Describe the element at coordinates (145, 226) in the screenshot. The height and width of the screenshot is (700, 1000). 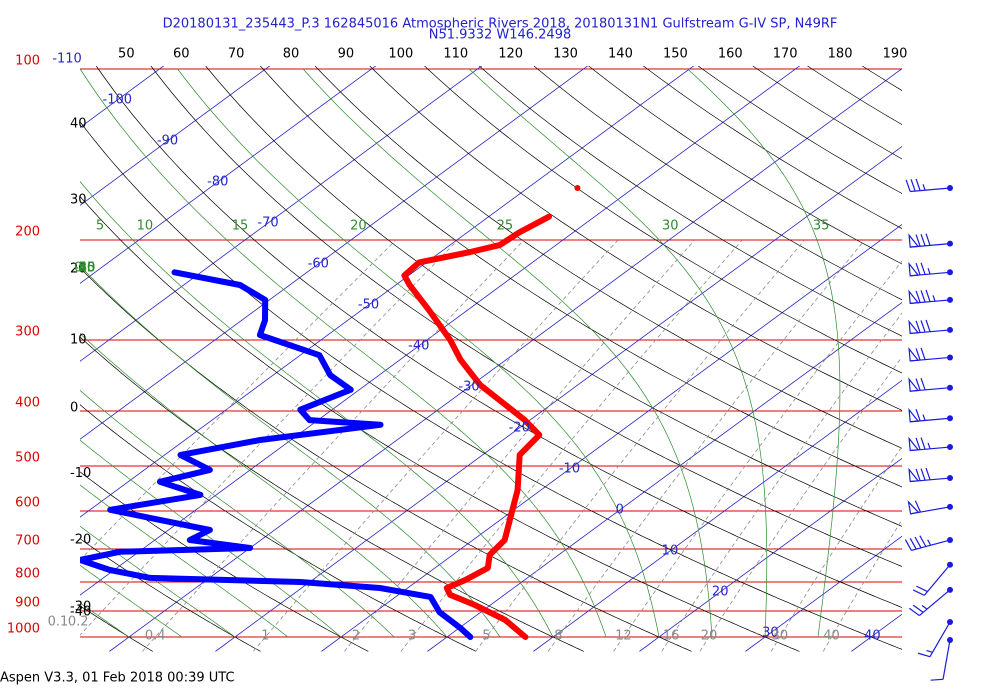
I see `moist-adiabat-label: 10` at that location.